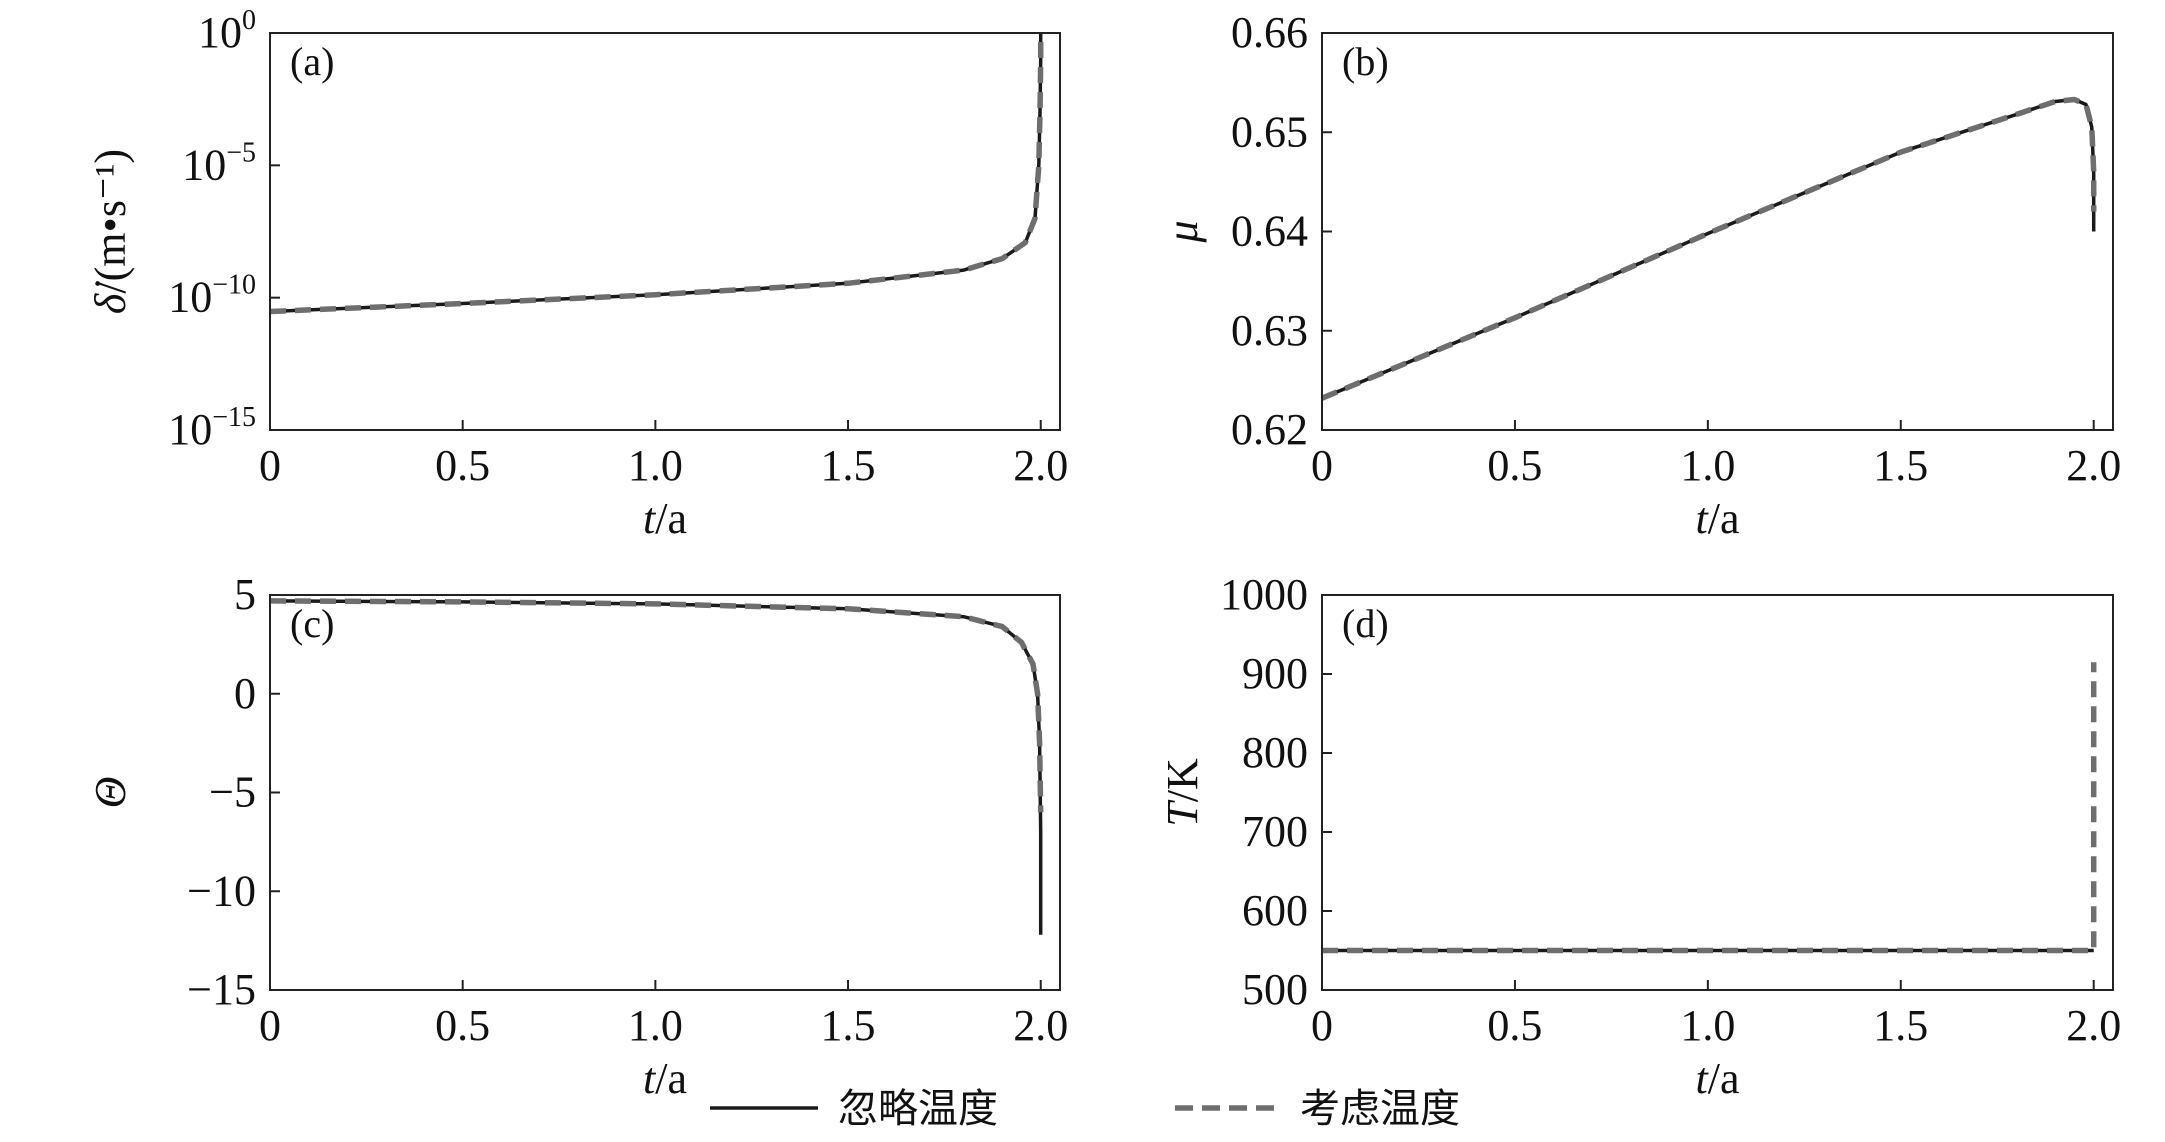 The width and height of the screenshot is (2165, 1142). I want to click on legend: 忽略温度 考虑温度, so click(1085, 1109).